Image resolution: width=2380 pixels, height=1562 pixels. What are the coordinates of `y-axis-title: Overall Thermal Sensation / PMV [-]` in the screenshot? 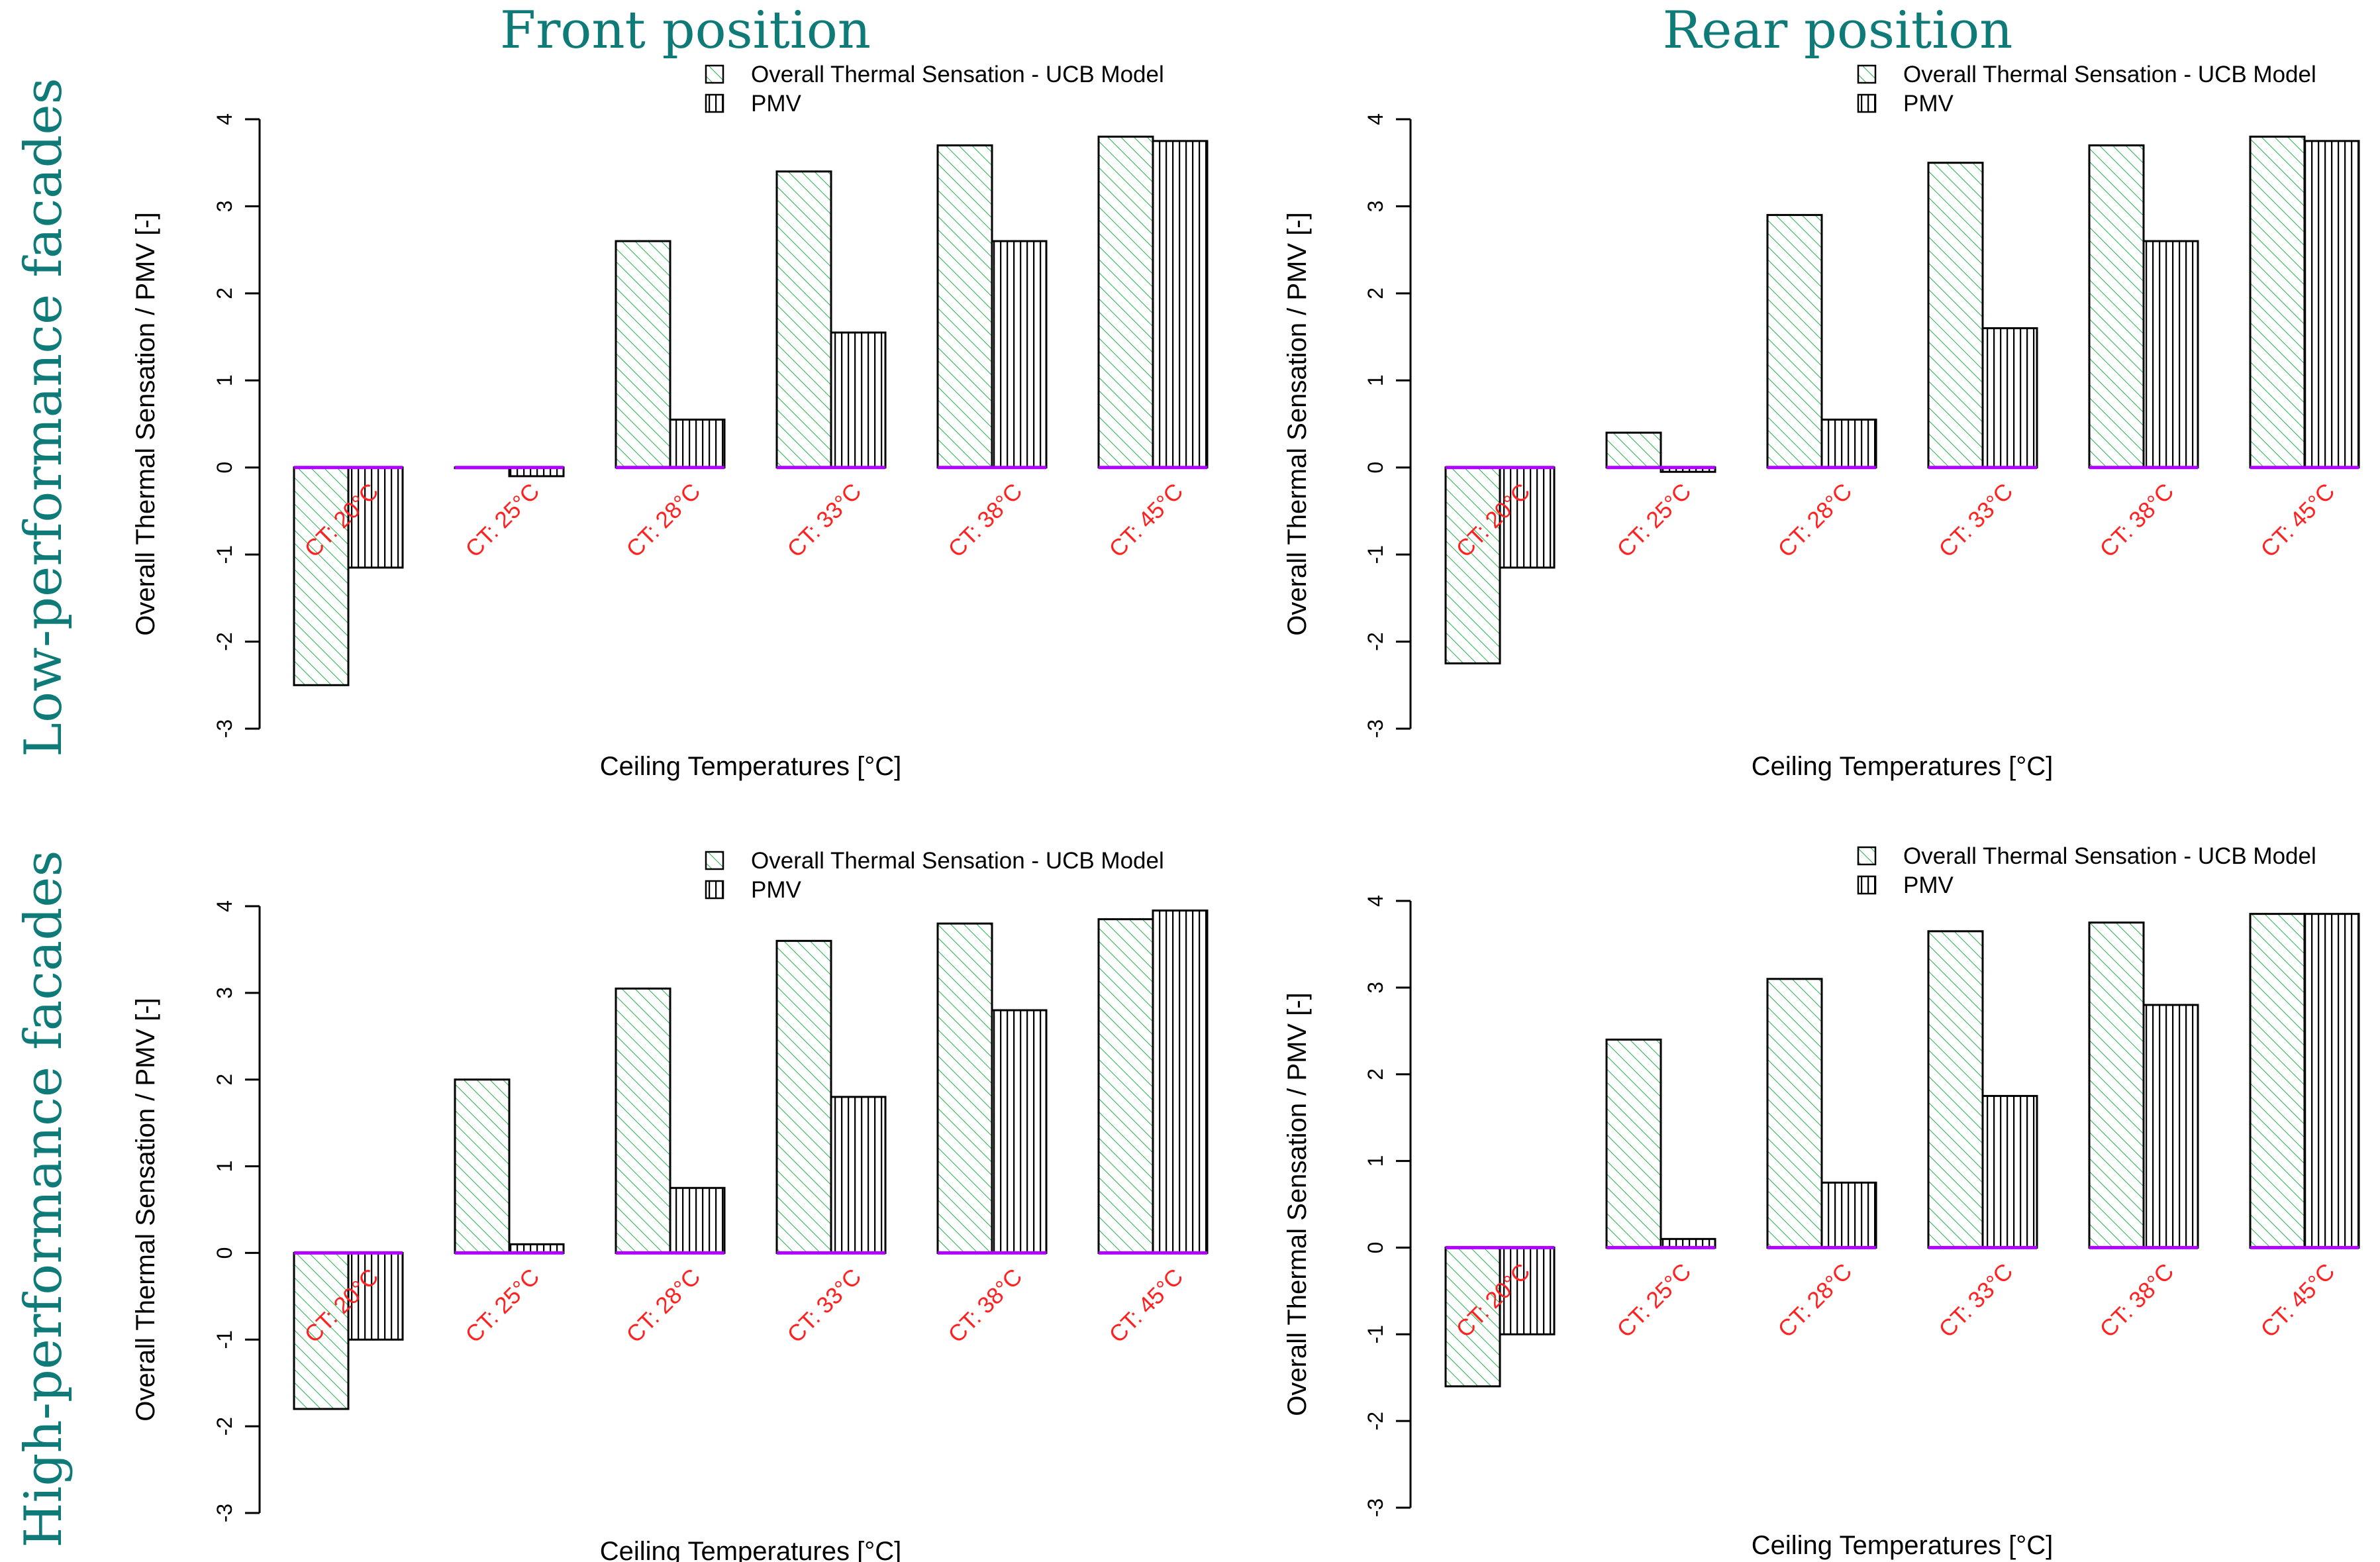 It's located at (1298, 1204).